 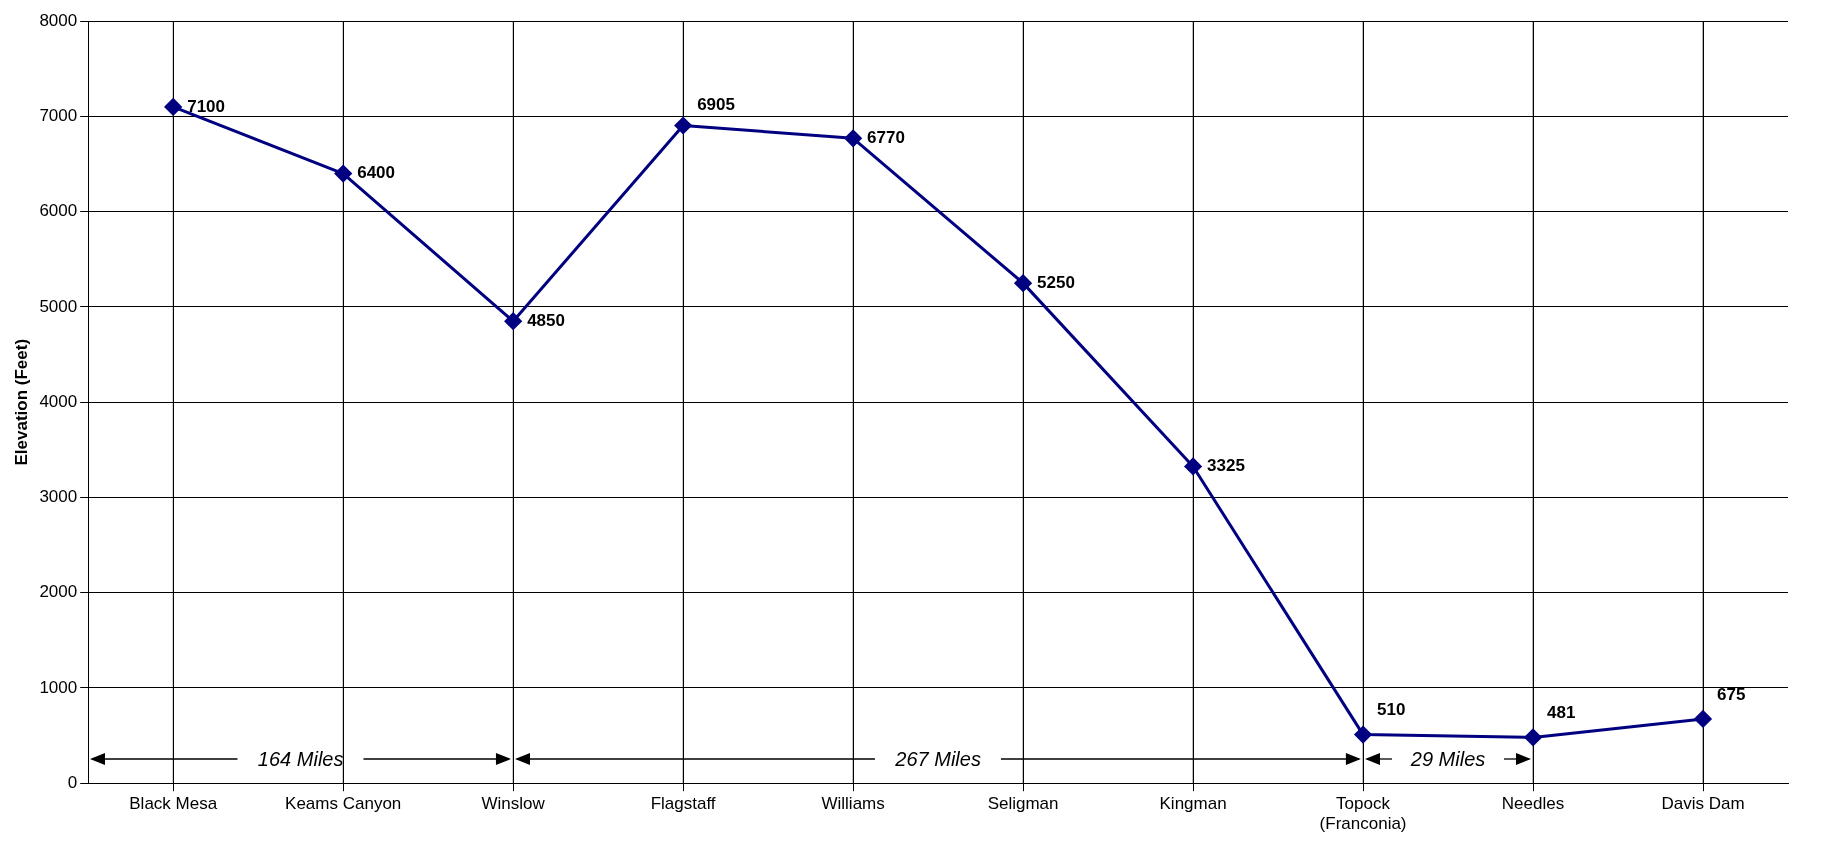 I want to click on y-tick-label: 2000, so click(x=58, y=592).